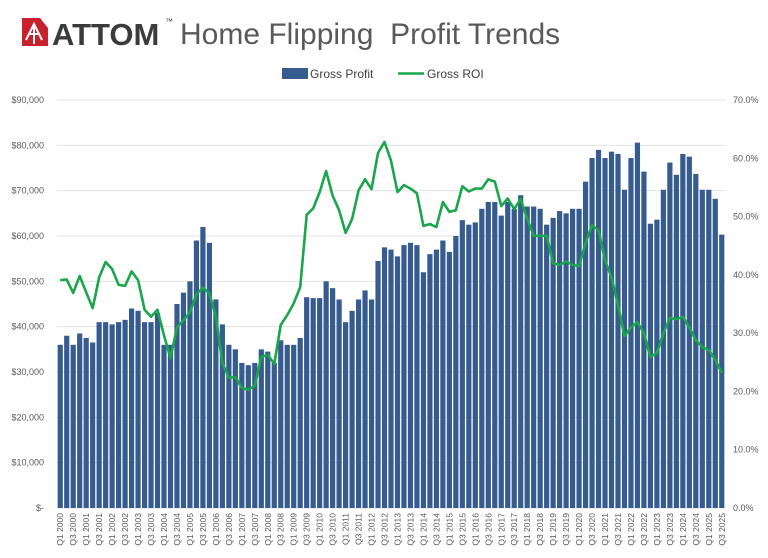 The width and height of the screenshot is (768, 558). Describe the element at coordinates (346, 529) in the screenshot. I see `x-tick-label: Q1 2011` at that location.